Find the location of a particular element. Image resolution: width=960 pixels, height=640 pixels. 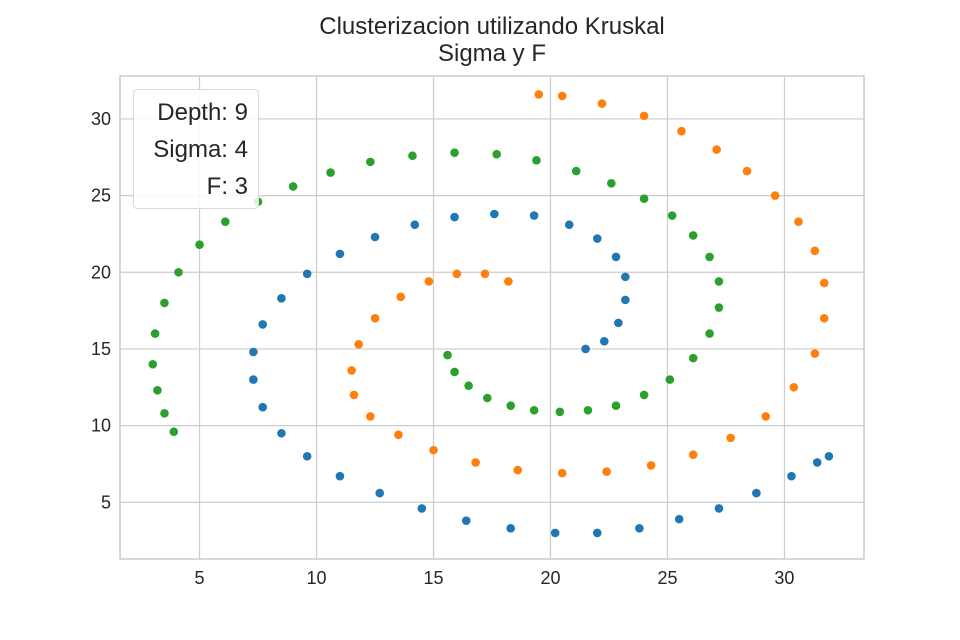

x-tick-label: 20 is located at coordinates (550, 578).